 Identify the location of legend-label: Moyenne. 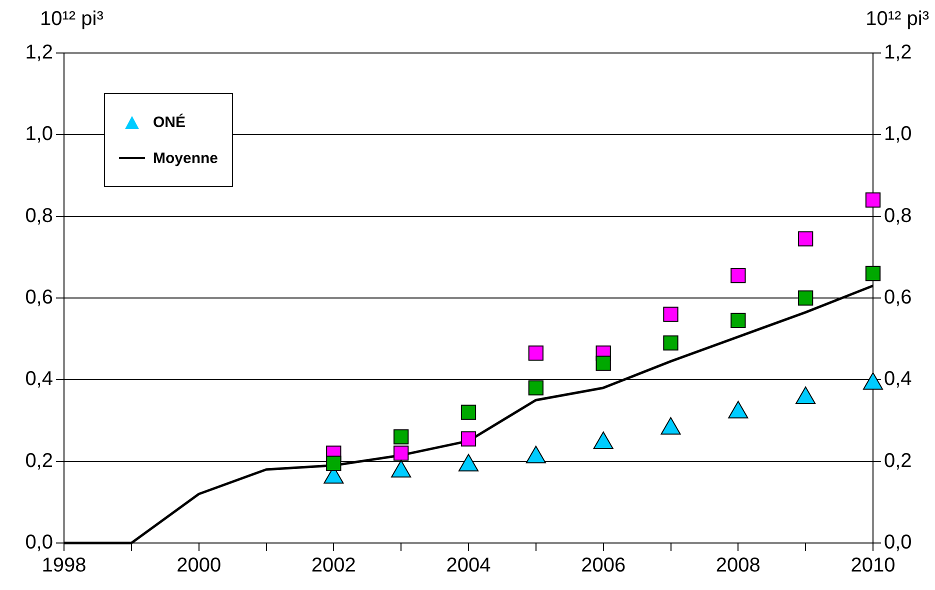
(185, 158).